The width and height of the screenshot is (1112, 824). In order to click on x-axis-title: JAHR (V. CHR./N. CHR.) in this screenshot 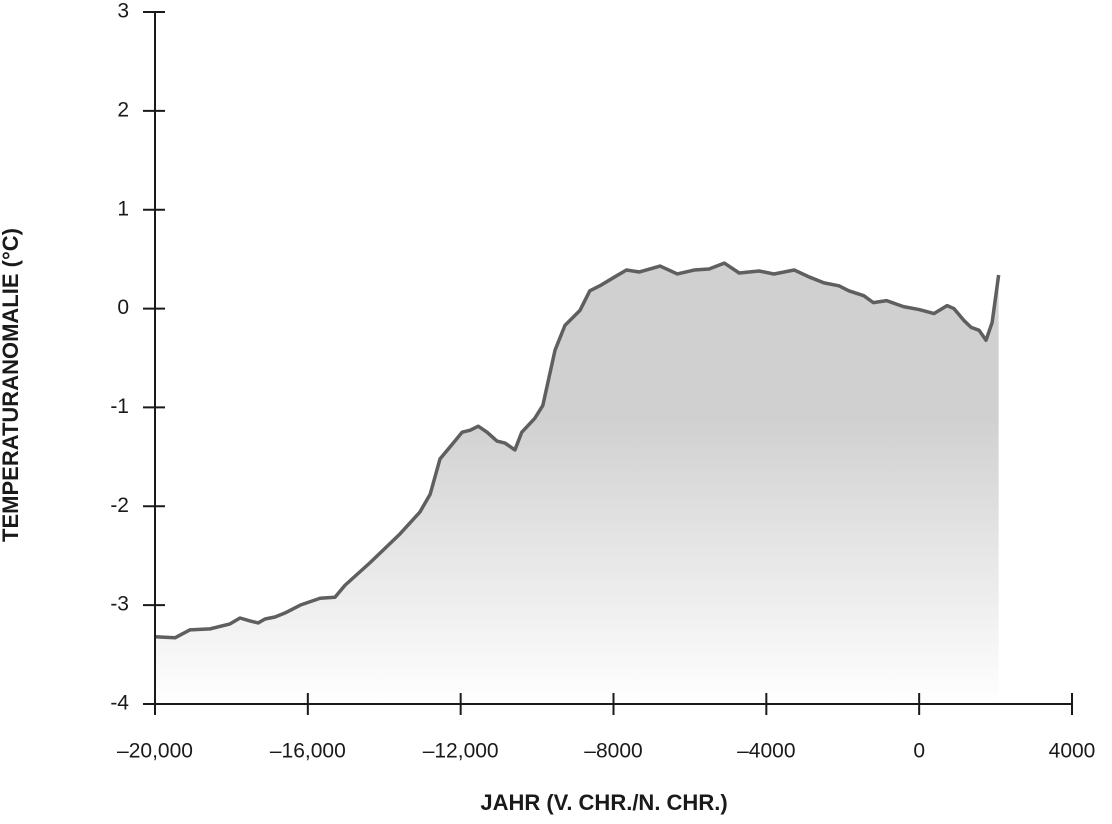, I will do `click(603, 802)`.